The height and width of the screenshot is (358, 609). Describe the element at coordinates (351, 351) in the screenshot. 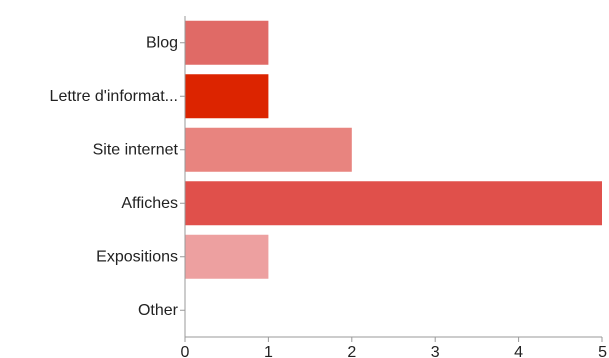

I see `x-tick-label-2: 2` at that location.